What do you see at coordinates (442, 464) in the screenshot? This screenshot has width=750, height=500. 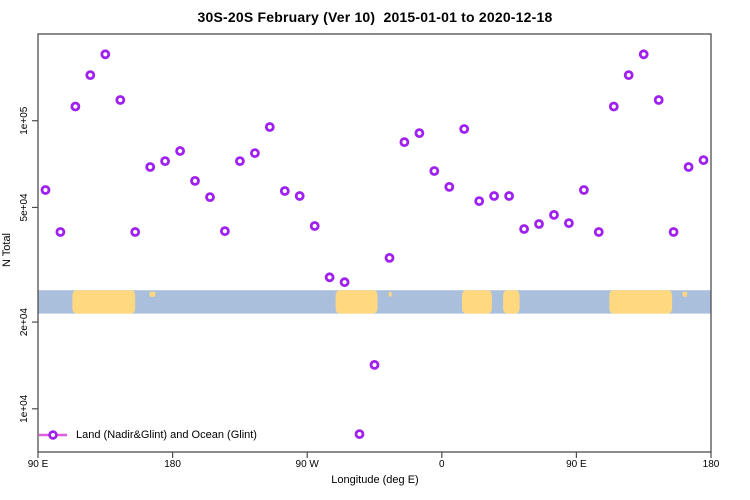 I see `x-tick-label: 0` at bounding box center [442, 464].